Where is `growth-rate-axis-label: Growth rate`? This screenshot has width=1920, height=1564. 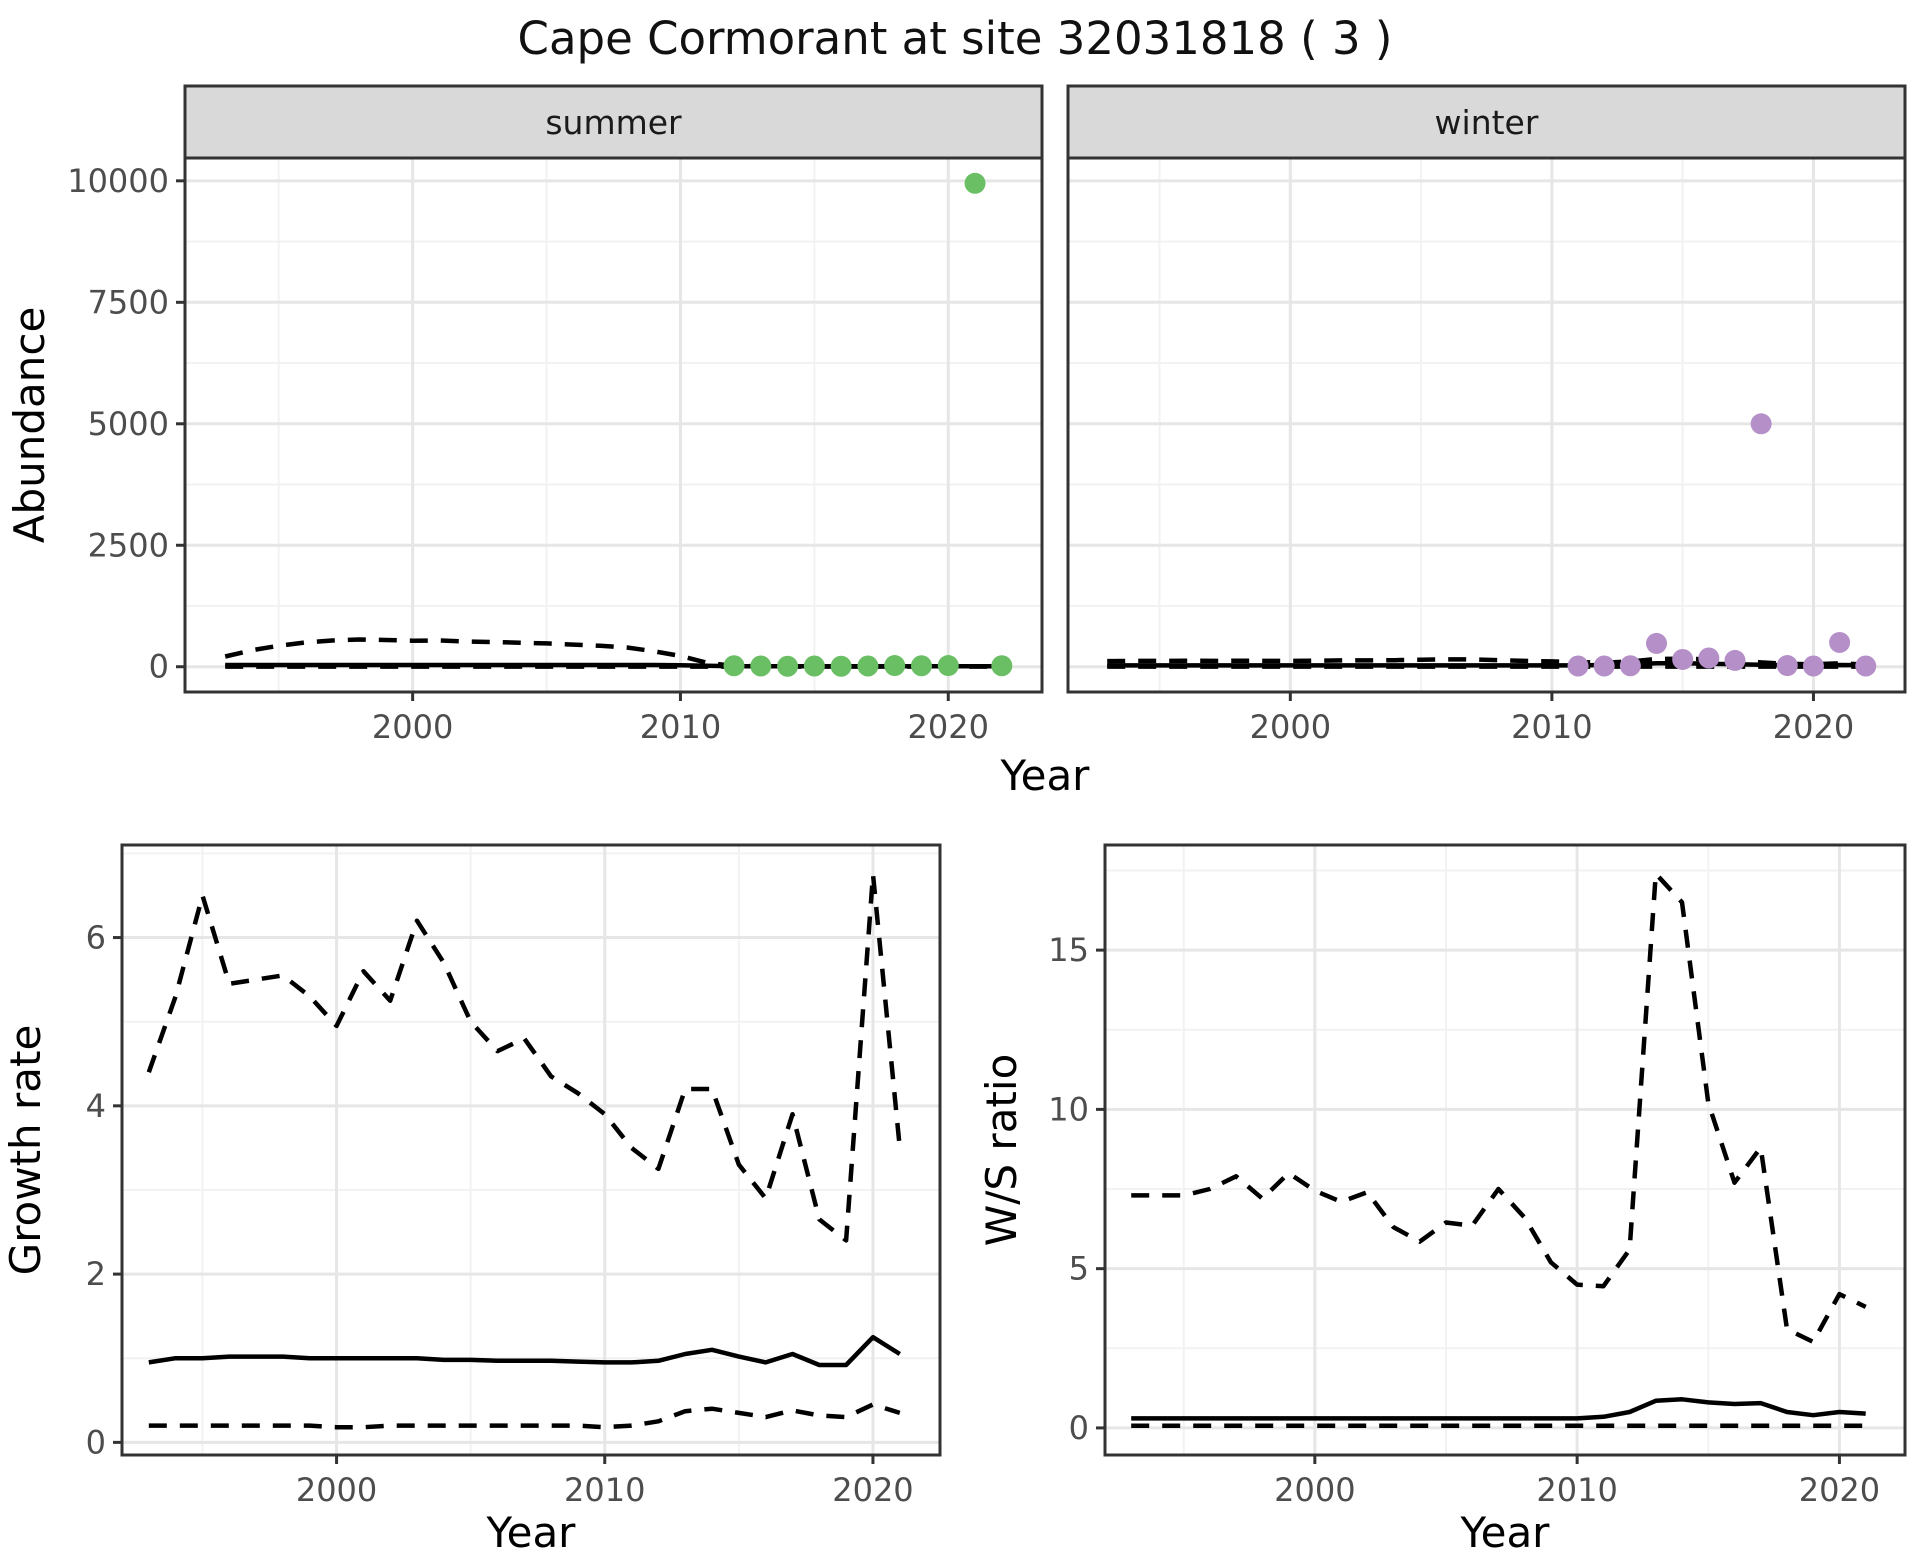 growth-rate-axis-label: Growth rate is located at coordinates (25, 1150).